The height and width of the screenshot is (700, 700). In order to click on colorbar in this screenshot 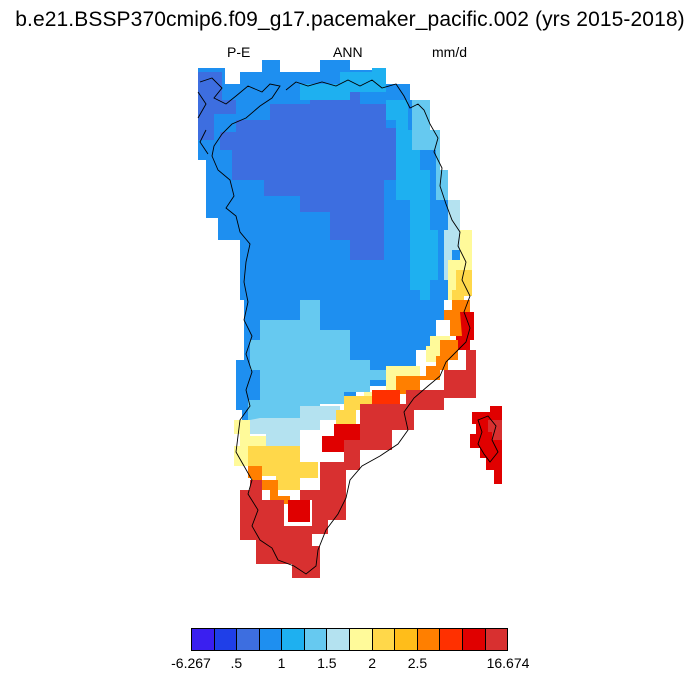, I will do `click(349, 639)`.